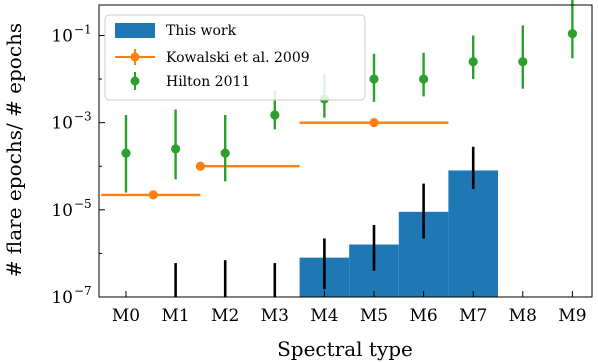  What do you see at coordinates (523, 62) in the screenshot?
I see `hilton-point-m8` at bounding box center [523, 62].